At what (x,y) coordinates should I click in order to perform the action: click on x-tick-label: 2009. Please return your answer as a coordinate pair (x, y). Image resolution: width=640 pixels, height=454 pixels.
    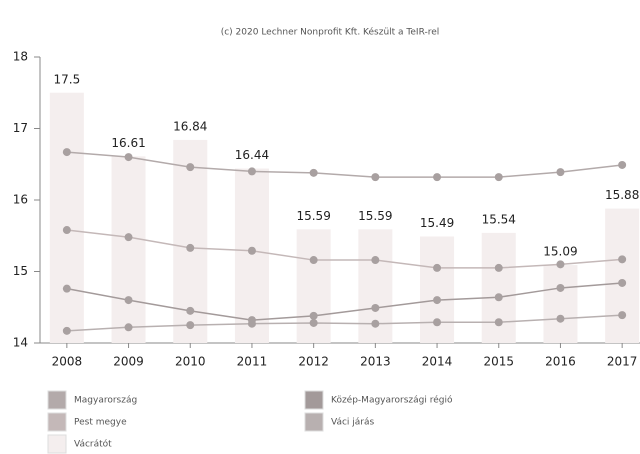
    Looking at the image, I should click on (128, 362).